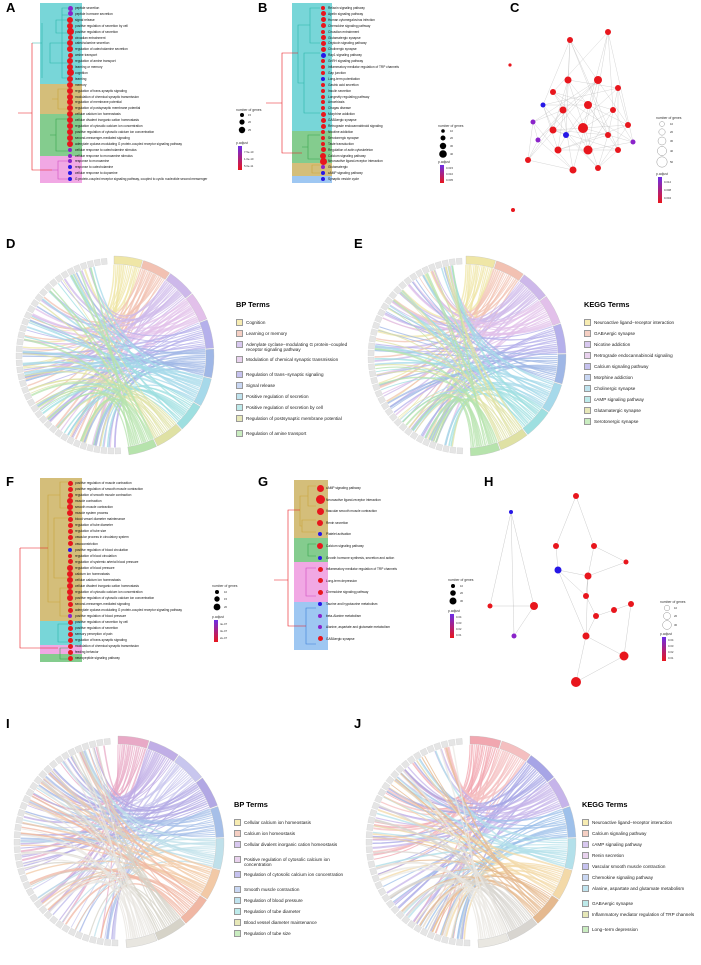 This screenshot has width=701, height=965. I want to click on panelF-term-label: regulation of blood circulation, so click(96, 555).